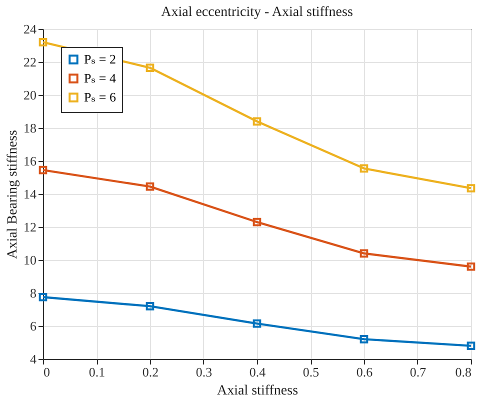 The height and width of the screenshot is (403, 489). Describe the element at coordinates (33, 359) in the screenshot. I see `y-tick-label: 4` at that location.